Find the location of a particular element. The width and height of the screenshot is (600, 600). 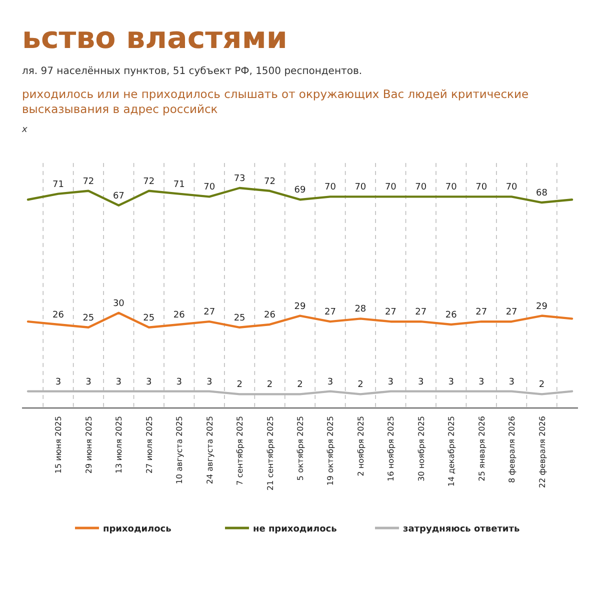

text: риходилось или не приходилось слышать от окружающих Вас людей критические высказывания в адрес российск is located at coordinates (275, 101).